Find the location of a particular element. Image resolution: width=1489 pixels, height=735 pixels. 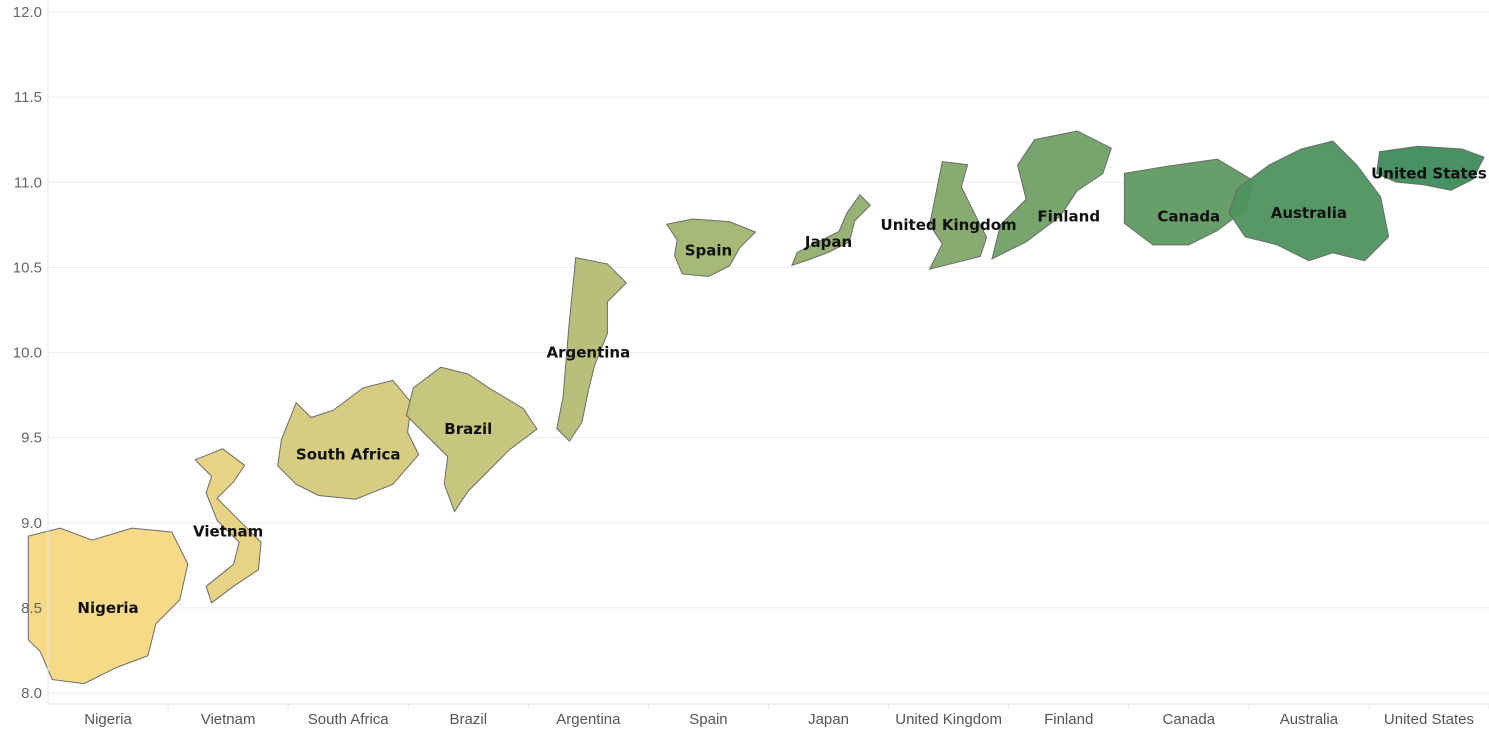

y-tick-label: 10.5 is located at coordinates (27, 267).